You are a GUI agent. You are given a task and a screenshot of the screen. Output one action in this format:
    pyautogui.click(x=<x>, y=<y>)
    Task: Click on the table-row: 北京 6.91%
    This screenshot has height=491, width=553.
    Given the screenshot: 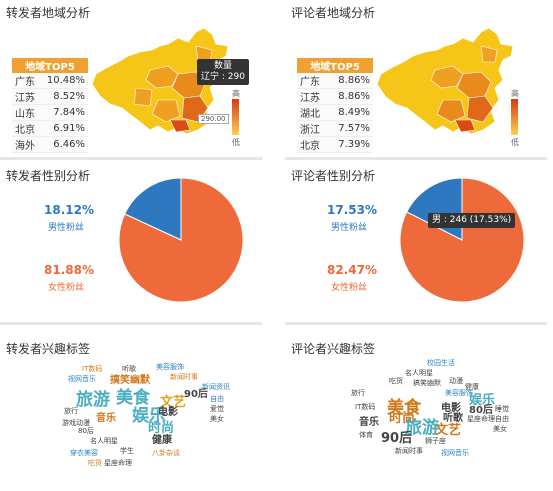 What is the action you would take?
    pyautogui.click(x=50, y=128)
    